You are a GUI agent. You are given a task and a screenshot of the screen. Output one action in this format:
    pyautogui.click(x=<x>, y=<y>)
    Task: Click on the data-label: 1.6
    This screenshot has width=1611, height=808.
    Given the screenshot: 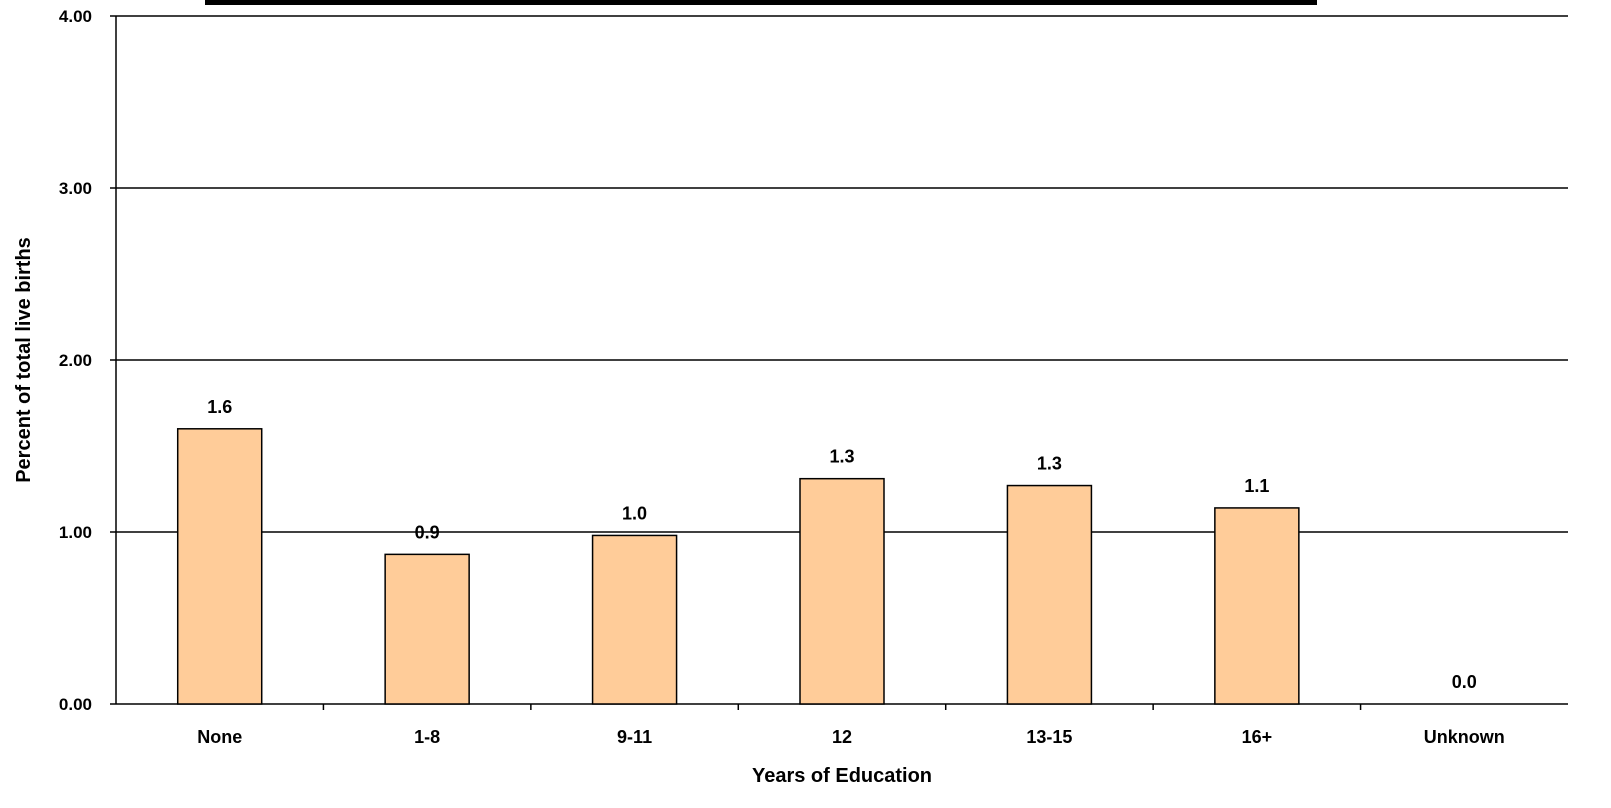 What is the action you would take?
    pyautogui.click(x=219, y=407)
    